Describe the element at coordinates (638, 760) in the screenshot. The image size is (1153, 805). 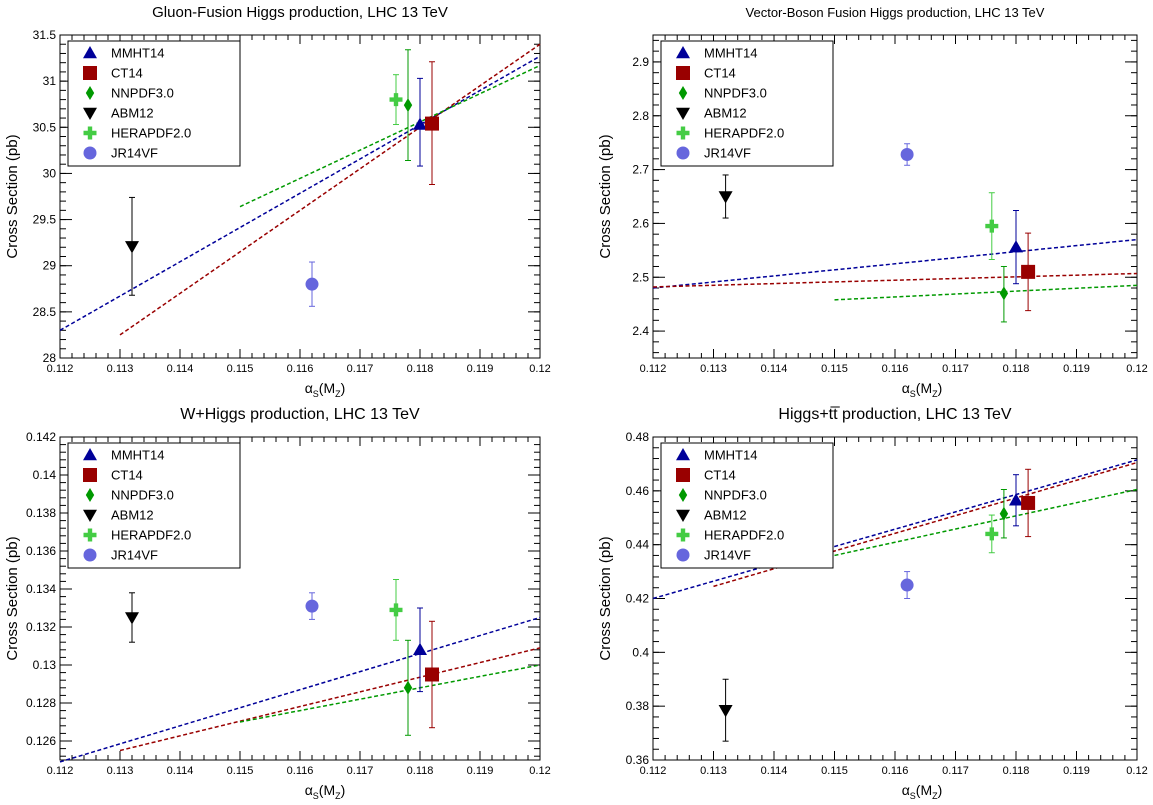
I see `y-tick-label: 0.36` at that location.